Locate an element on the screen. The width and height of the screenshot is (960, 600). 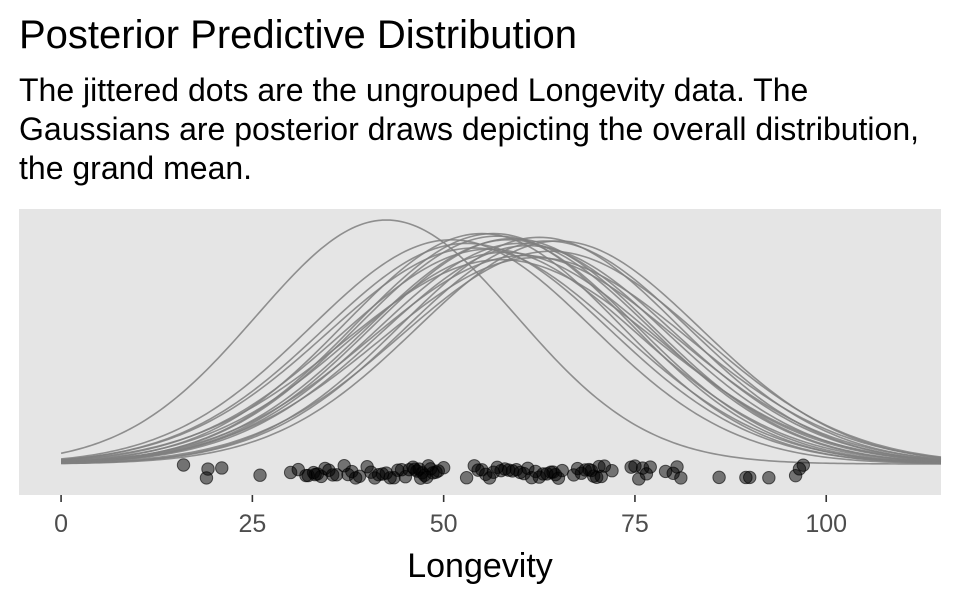
data-points is located at coordinates (493, 472).